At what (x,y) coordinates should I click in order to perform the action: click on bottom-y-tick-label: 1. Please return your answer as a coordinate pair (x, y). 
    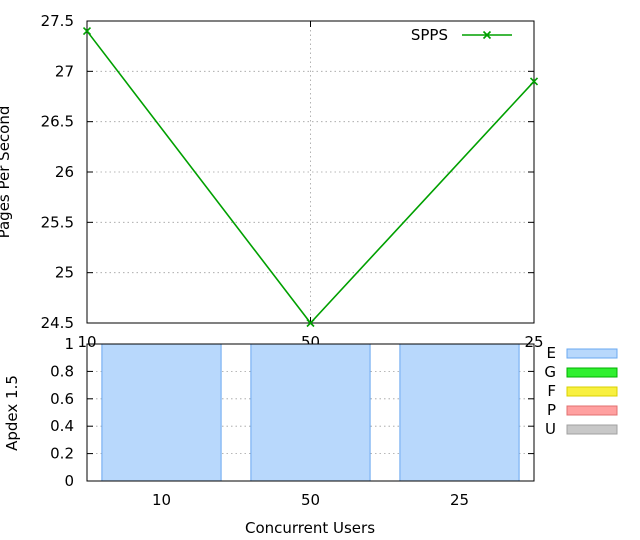
    Looking at the image, I should click on (69, 344).